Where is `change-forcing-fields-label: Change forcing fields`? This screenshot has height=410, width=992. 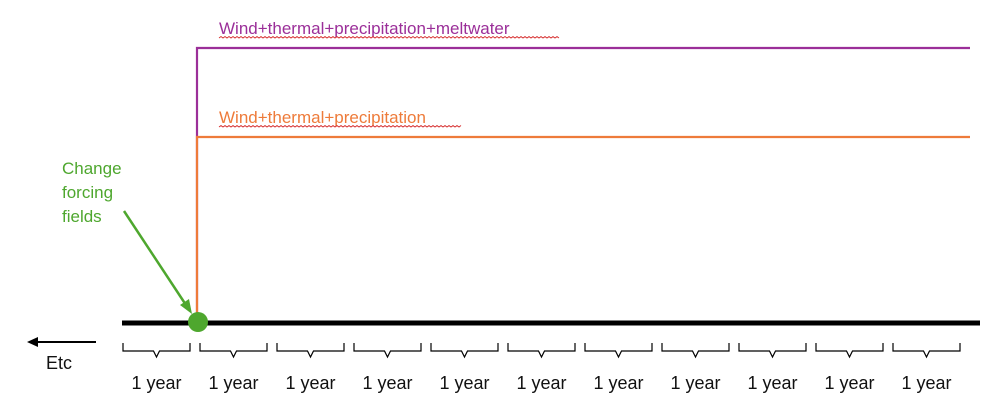 change-forcing-fields-label: Change forcing fields is located at coordinates (94, 192).